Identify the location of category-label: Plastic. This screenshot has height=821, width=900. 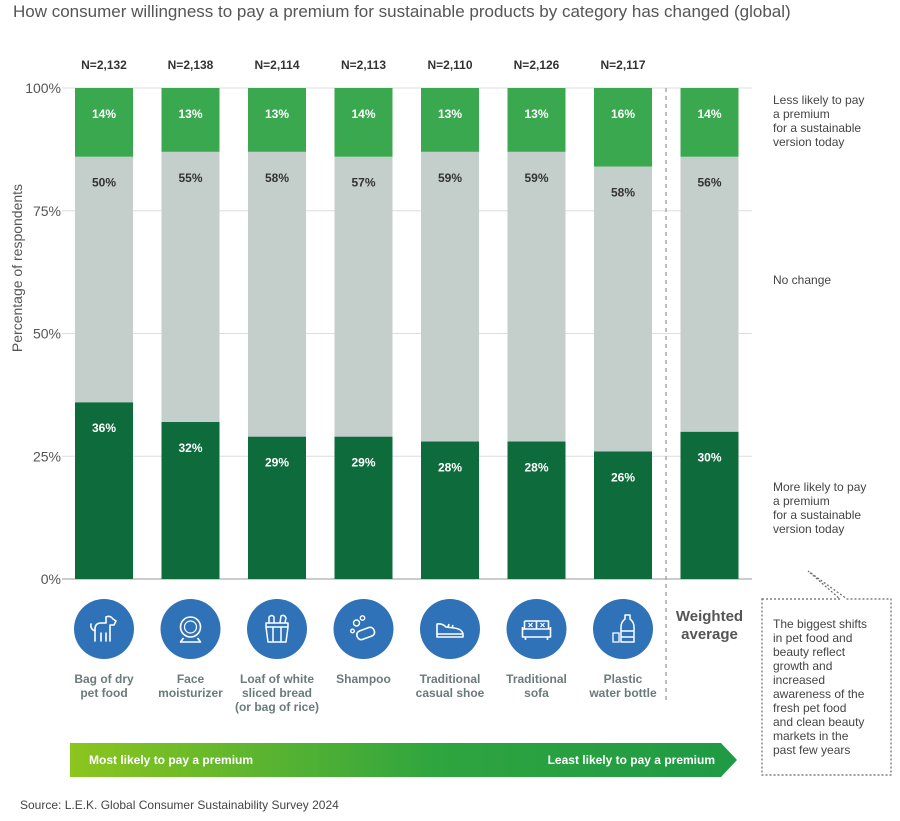
(623, 679).